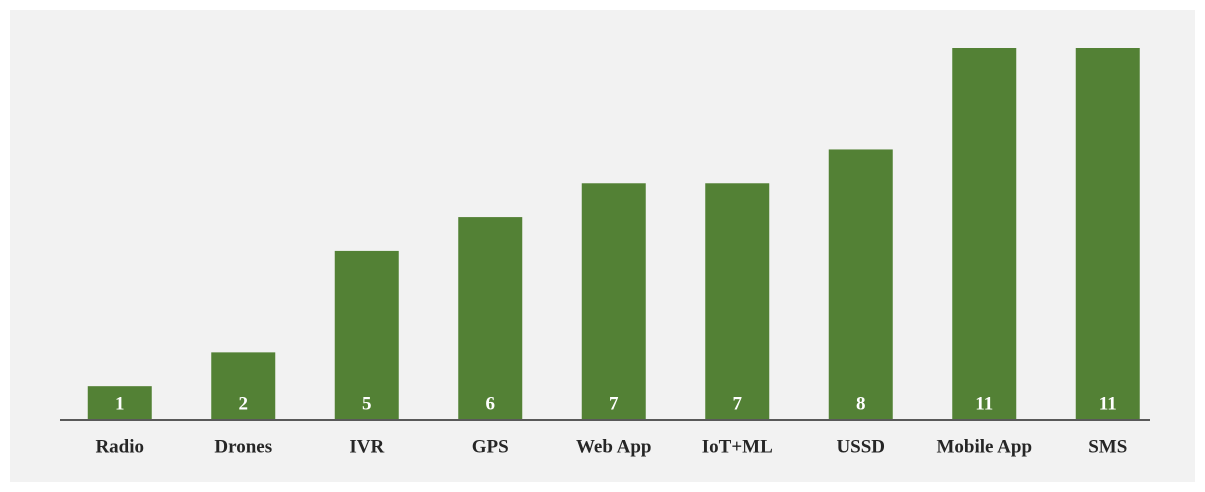  What do you see at coordinates (1107, 446) in the screenshot?
I see `x-tick-label: SMS` at bounding box center [1107, 446].